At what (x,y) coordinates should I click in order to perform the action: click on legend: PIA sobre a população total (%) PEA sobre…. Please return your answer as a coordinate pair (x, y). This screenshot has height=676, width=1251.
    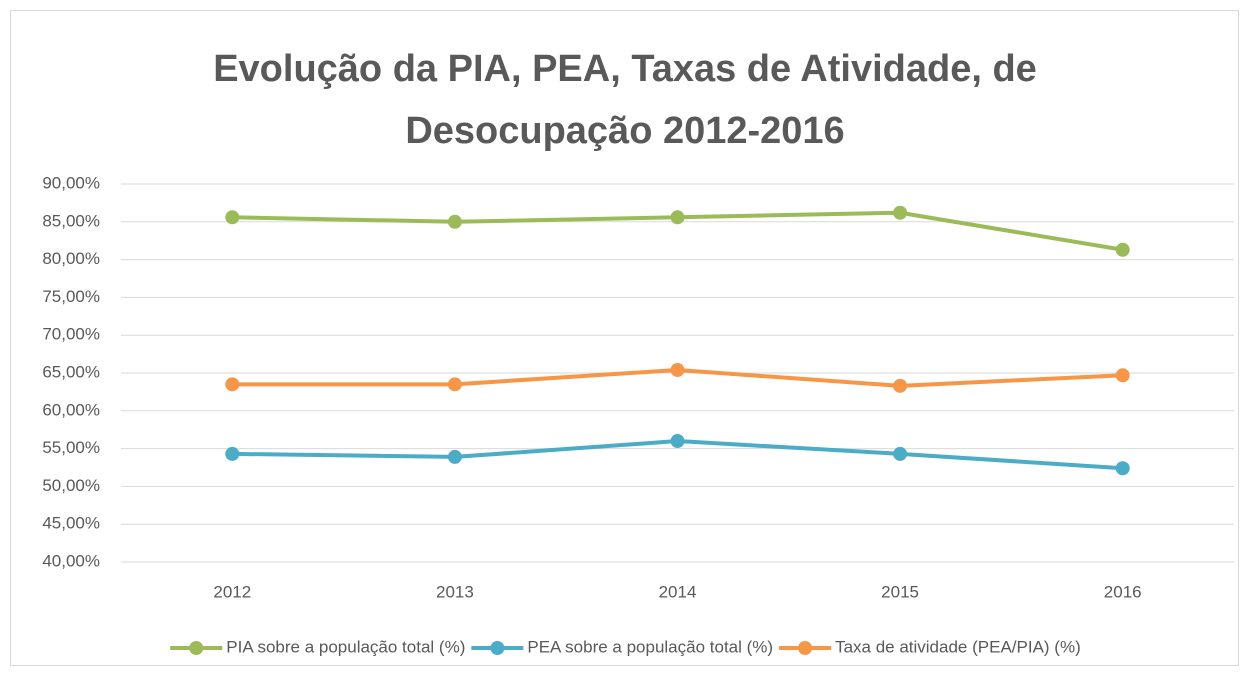
    Looking at the image, I should click on (625, 646).